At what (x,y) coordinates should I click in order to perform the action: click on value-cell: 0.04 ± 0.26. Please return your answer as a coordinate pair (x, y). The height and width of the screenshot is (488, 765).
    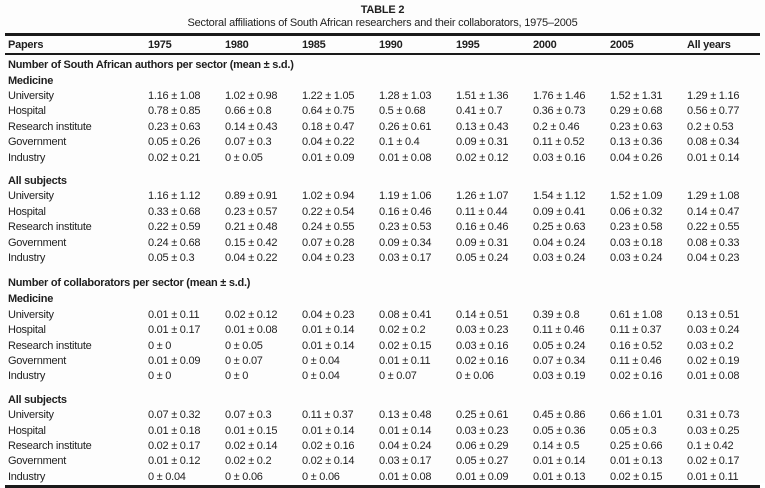
    Looking at the image, I should click on (636, 157).